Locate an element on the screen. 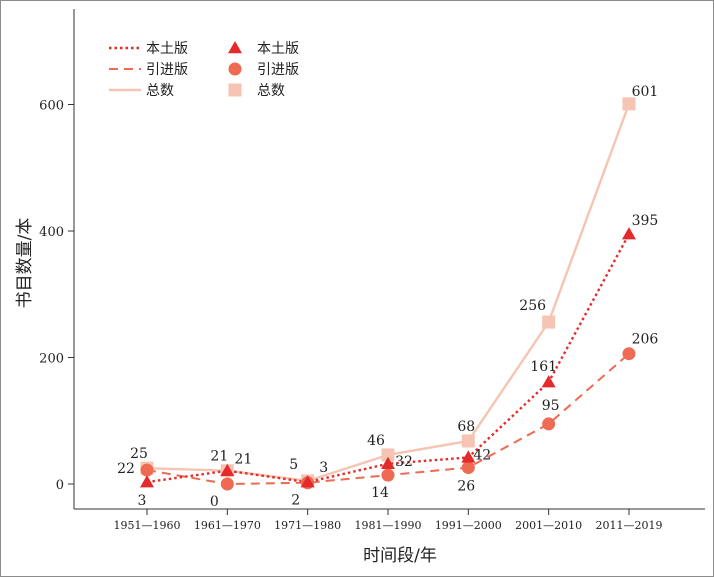  x-tick-label: 1961—1970 is located at coordinates (227, 525).